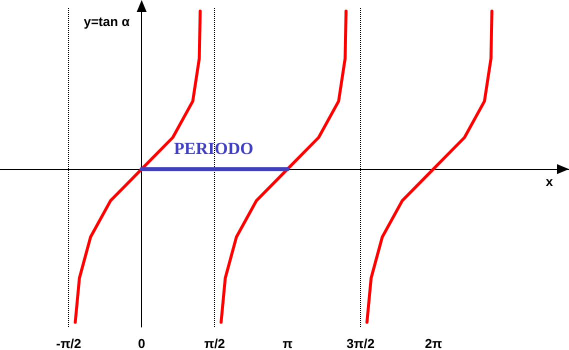 The image size is (569, 350). Describe the element at coordinates (215, 343) in the screenshot. I see `x-tick-label: π/2` at that location.